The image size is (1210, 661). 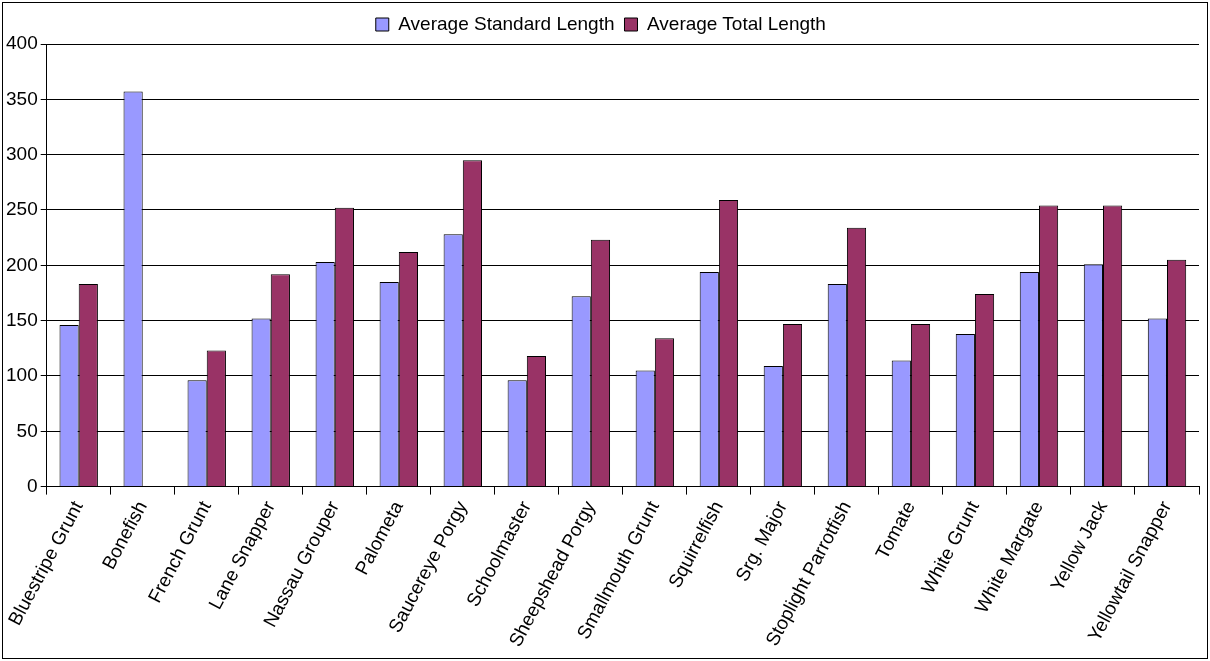 I want to click on y-tick-label: 50, so click(x=27, y=430).